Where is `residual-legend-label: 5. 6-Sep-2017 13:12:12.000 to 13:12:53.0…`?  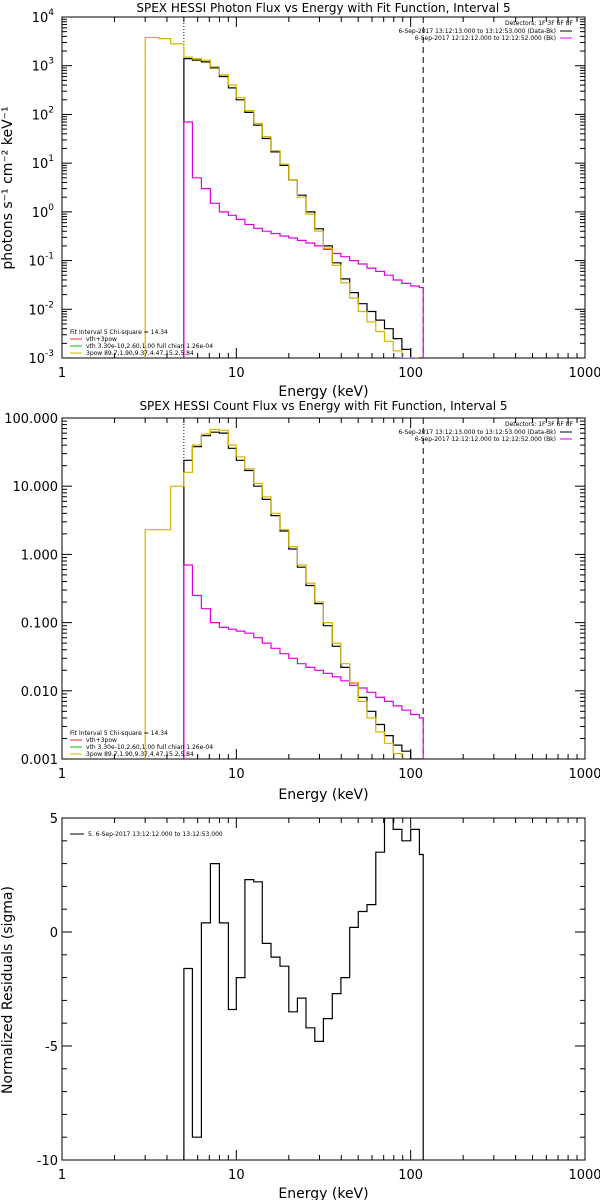 residual-legend-label: 5. 6-Sep-2017 13:12:12.000 to 13:12:53.0… is located at coordinates (155, 834).